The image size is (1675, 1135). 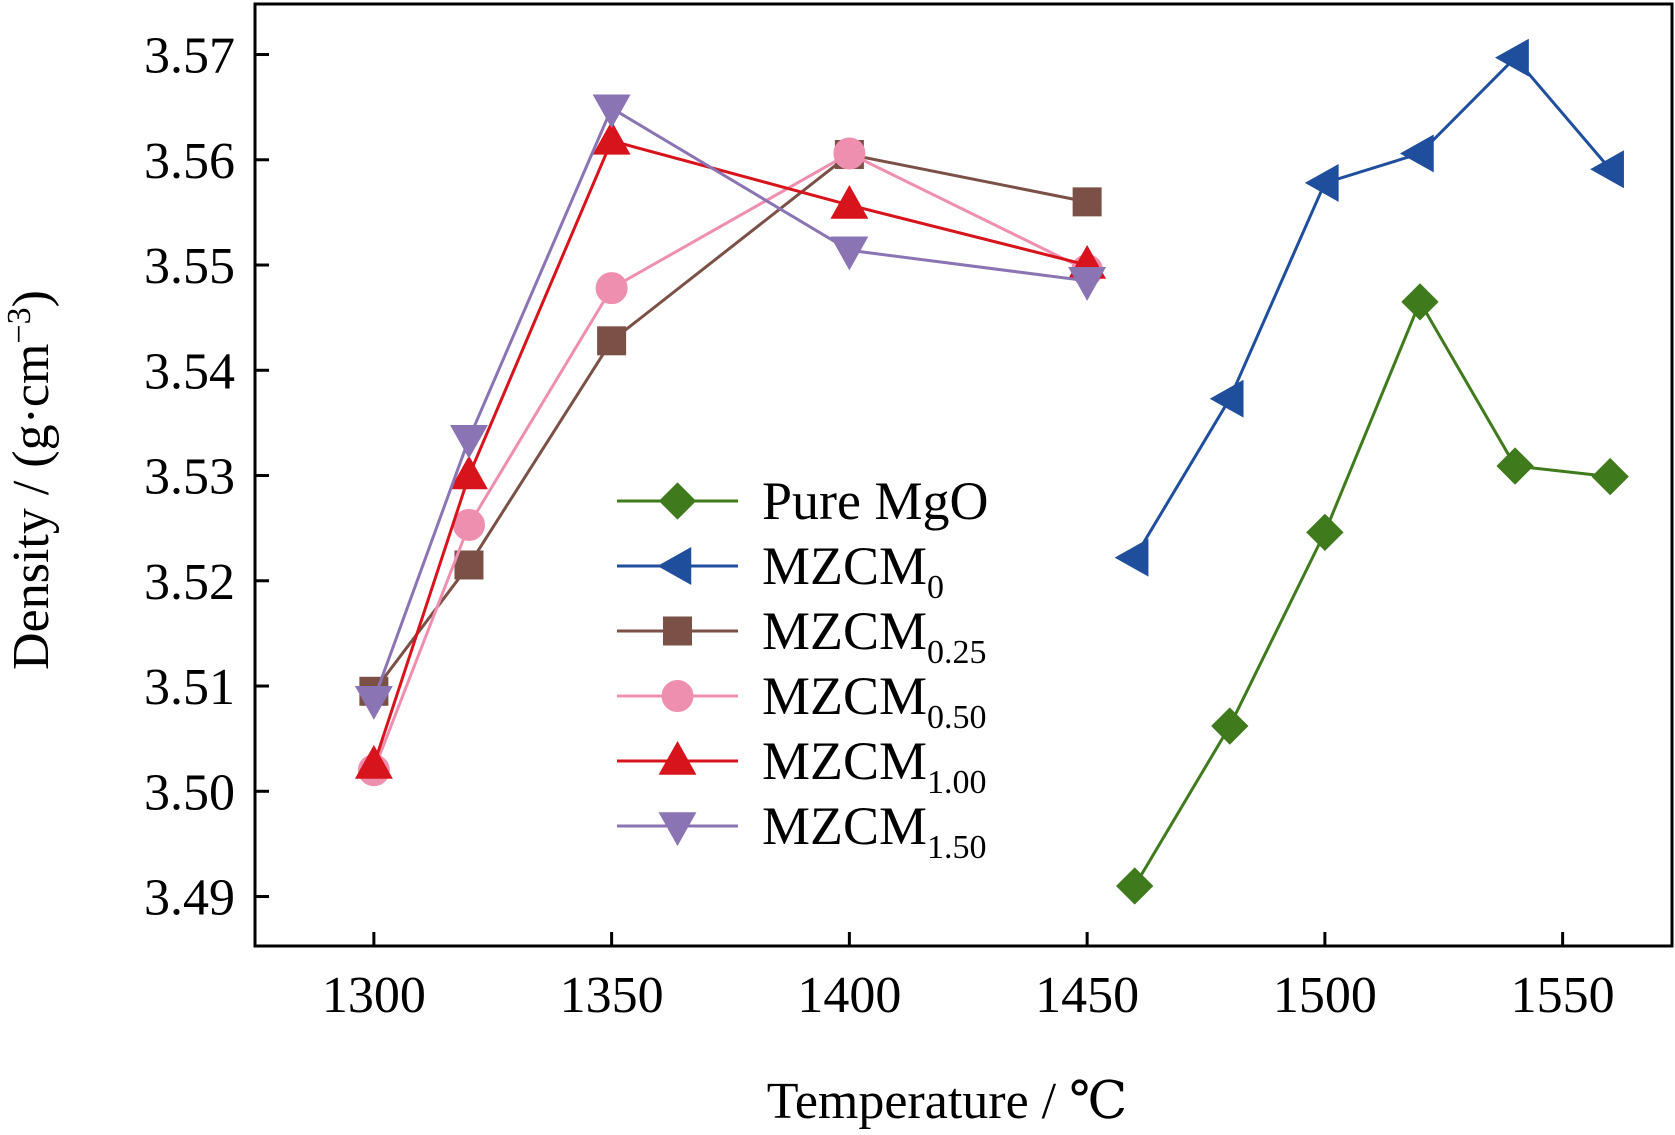 I want to click on y-axis-title-end: ), so click(x=31, y=298).